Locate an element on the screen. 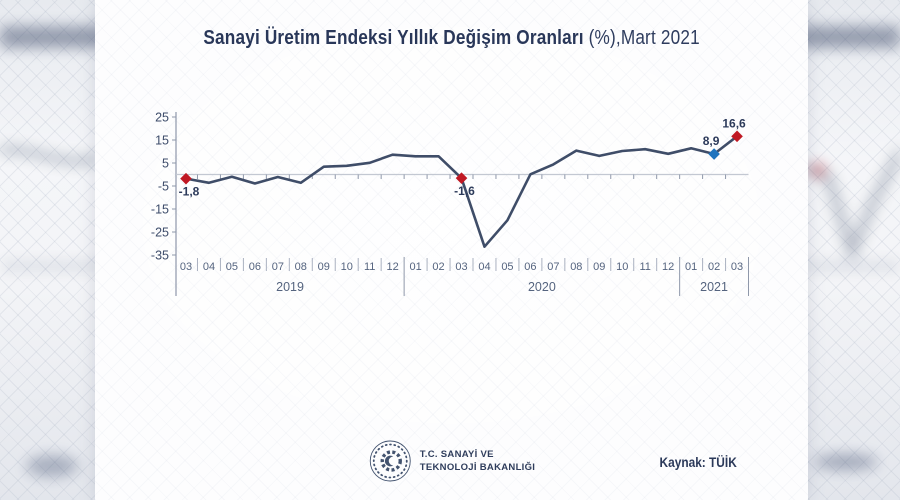  svg-text: 15 is located at coordinates (162, 141).